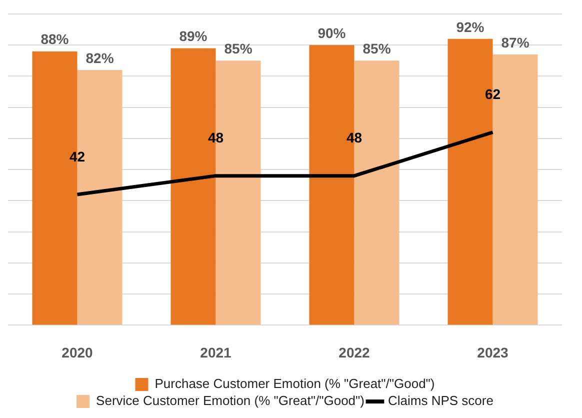 Image resolution: width=582 pixels, height=418 pixels. Describe the element at coordinates (332, 32) in the screenshot. I see `data-label: 90%` at that location.